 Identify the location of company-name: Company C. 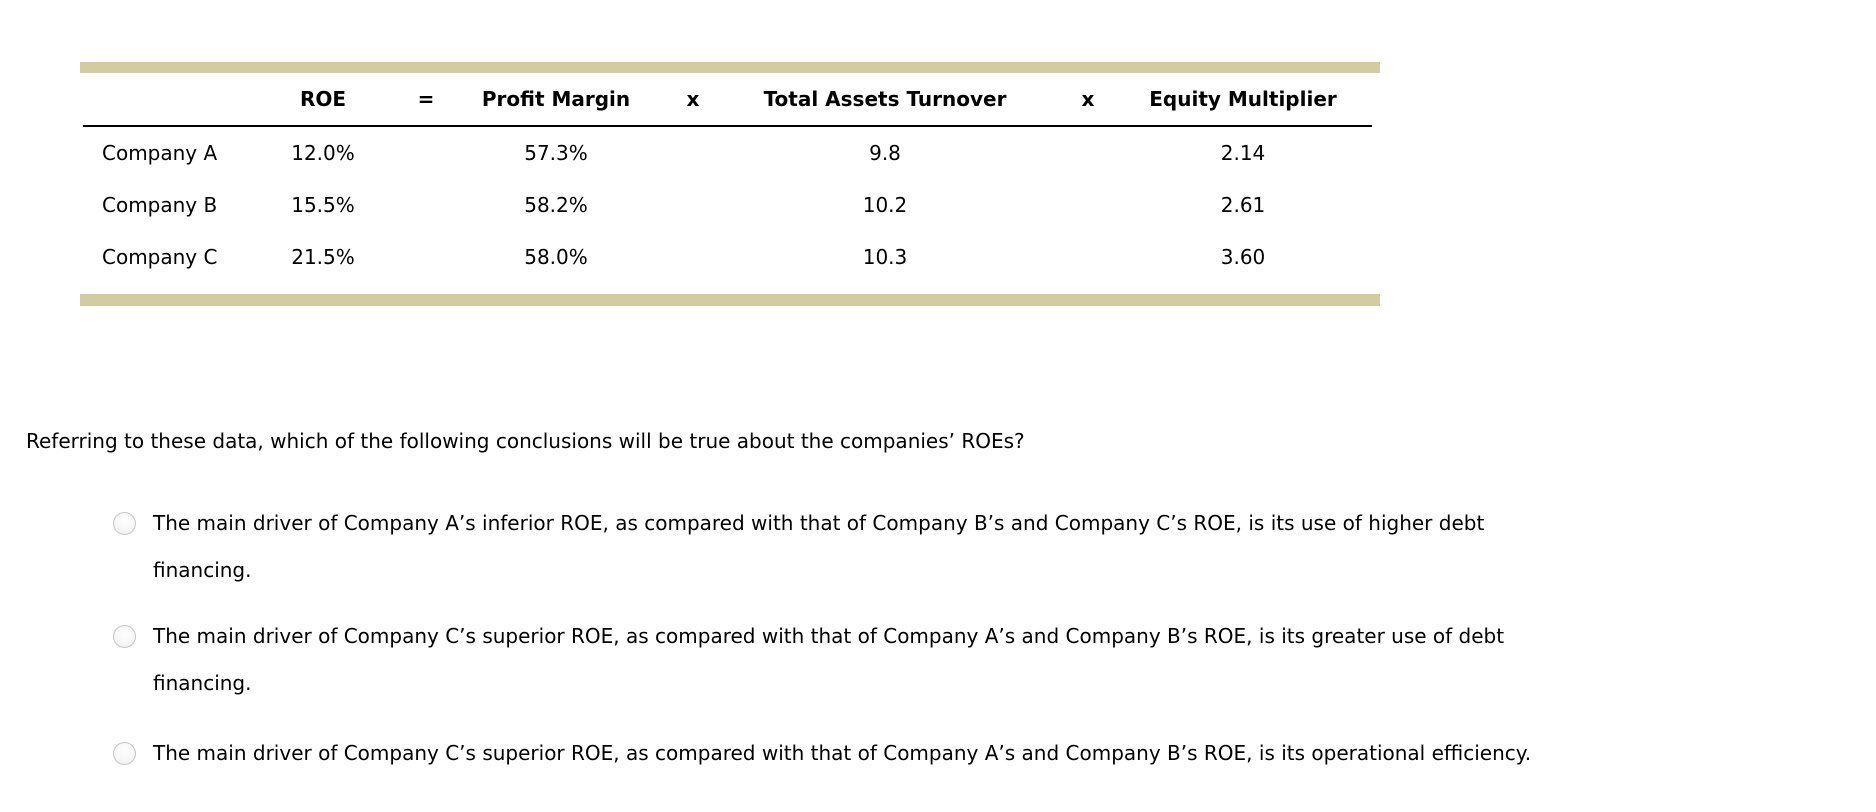
(160, 257).